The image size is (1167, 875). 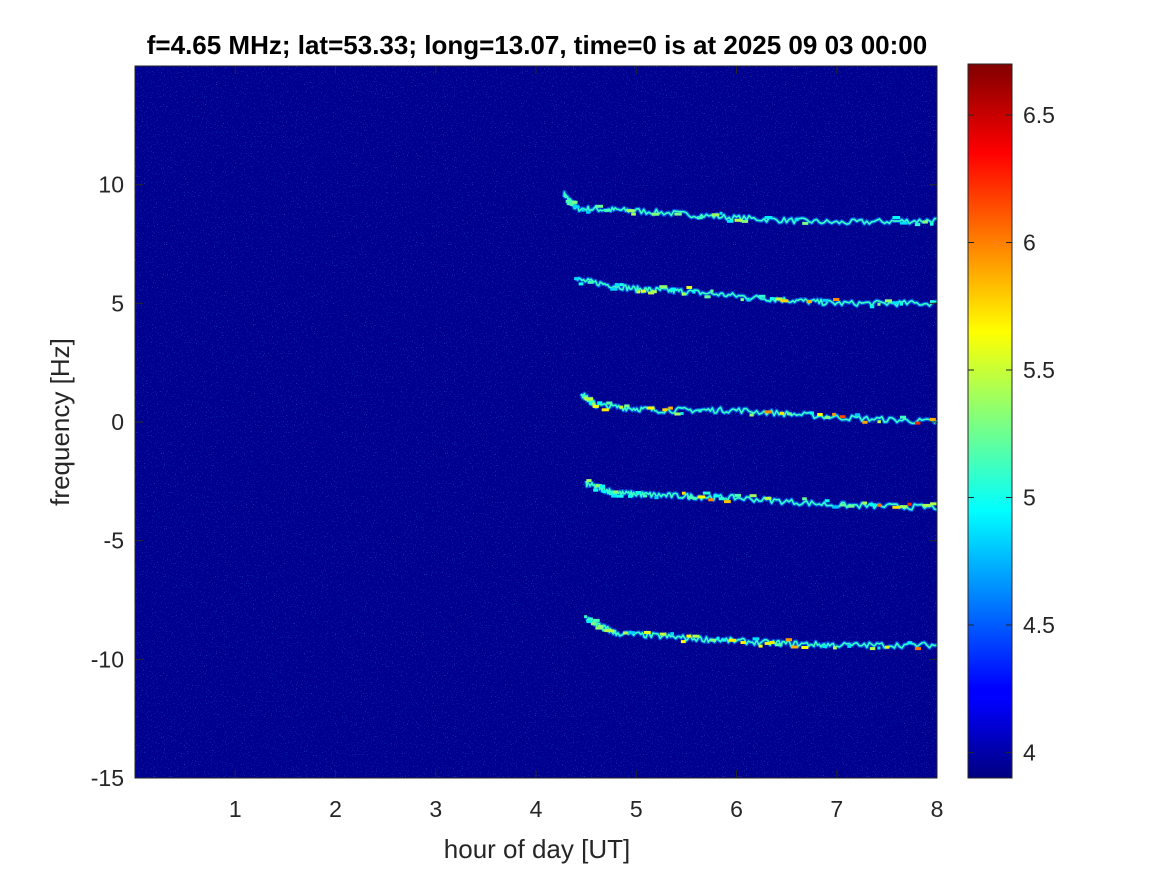 I want to click on y-tick-label: -10, so click(x=107, y=659).